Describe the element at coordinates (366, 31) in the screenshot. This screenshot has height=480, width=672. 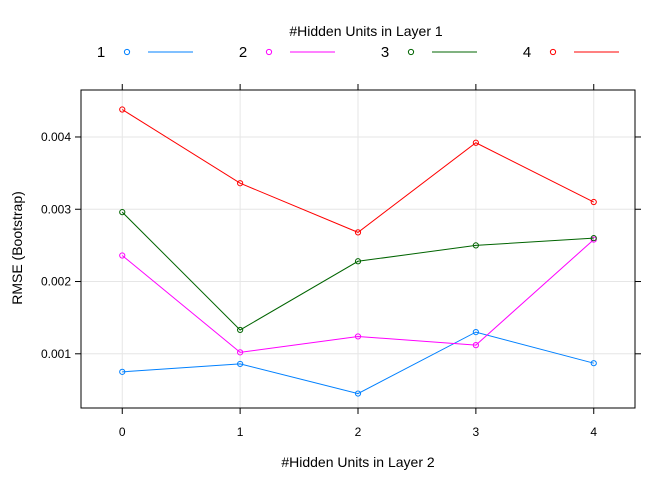
I see `legend-title: #Hidden Units in Layer 1` at that location.